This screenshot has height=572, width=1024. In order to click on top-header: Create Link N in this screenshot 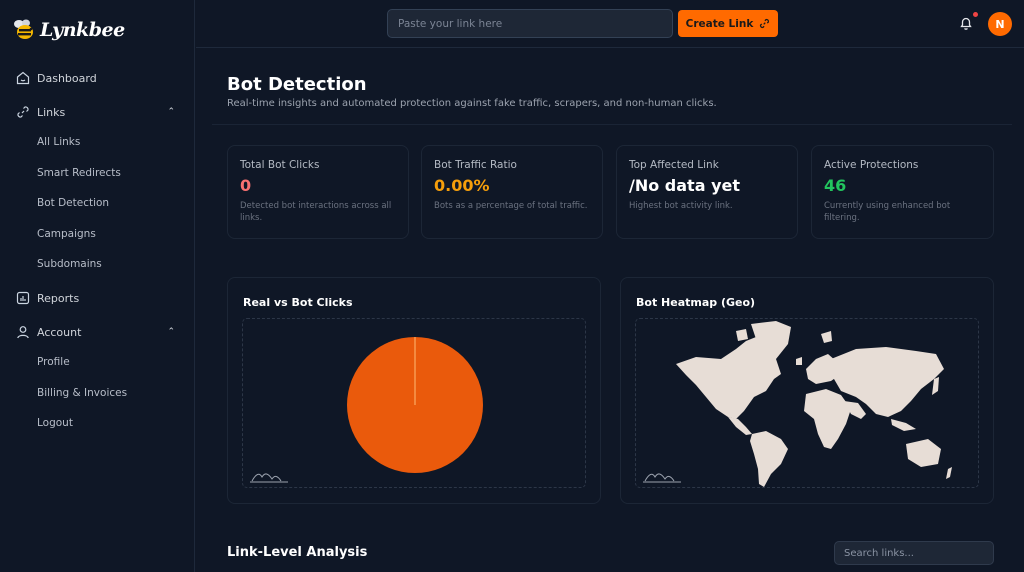, I will do `click(610, 24)`.